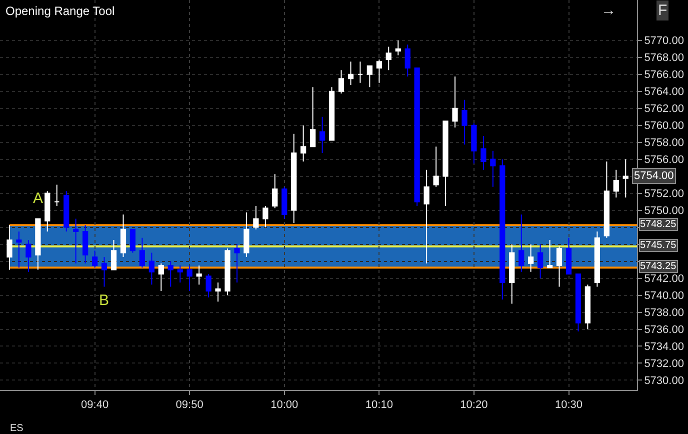 The height and width of the screenshot is (434, 688). Describe the element at coordinates (664, 143) in the screenshot. I see `y-tick-label: 5758.00` at that location.